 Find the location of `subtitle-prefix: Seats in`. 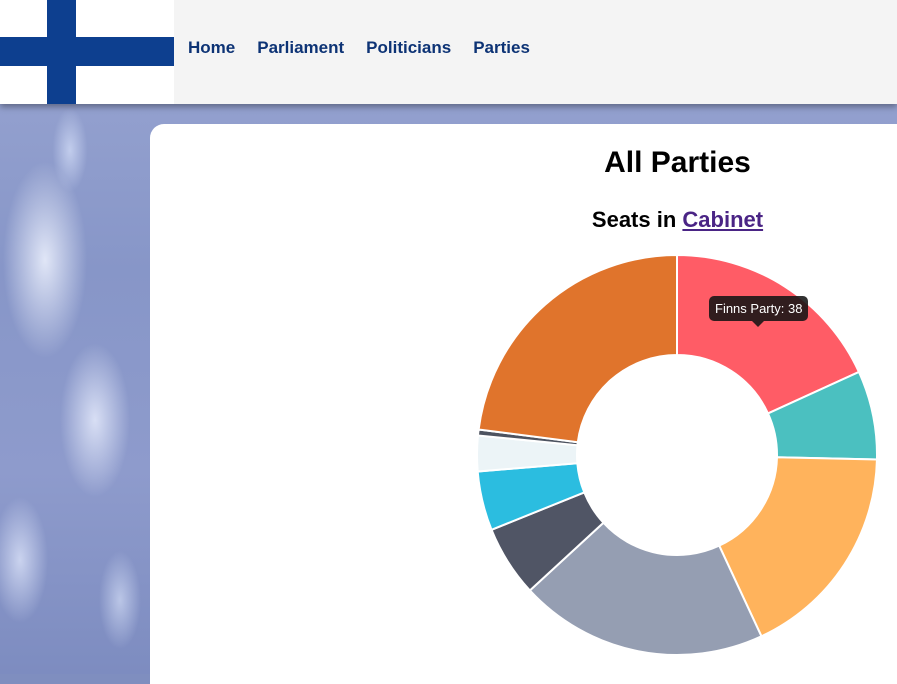

subtitle-prefix: Seats in is located at coordinates (634, 219).